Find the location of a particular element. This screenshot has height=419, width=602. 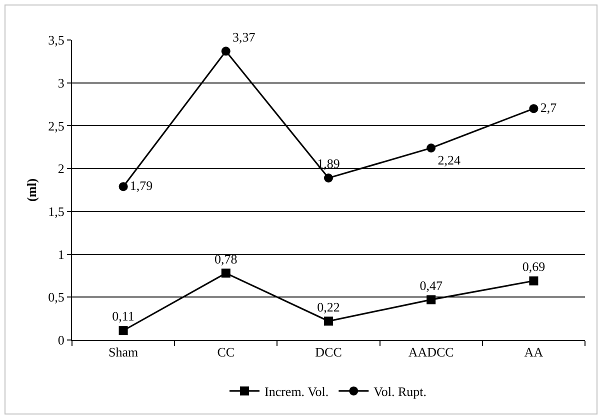

x-tick-label: AA is located at coordinates (534, 352).